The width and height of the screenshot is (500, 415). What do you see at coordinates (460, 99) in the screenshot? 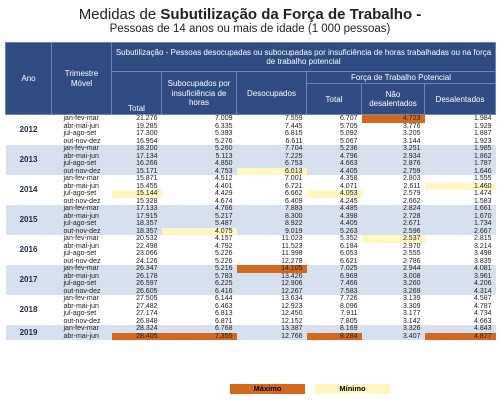
I see `header-cell: Desalentados` at bounding box center [460, 99].